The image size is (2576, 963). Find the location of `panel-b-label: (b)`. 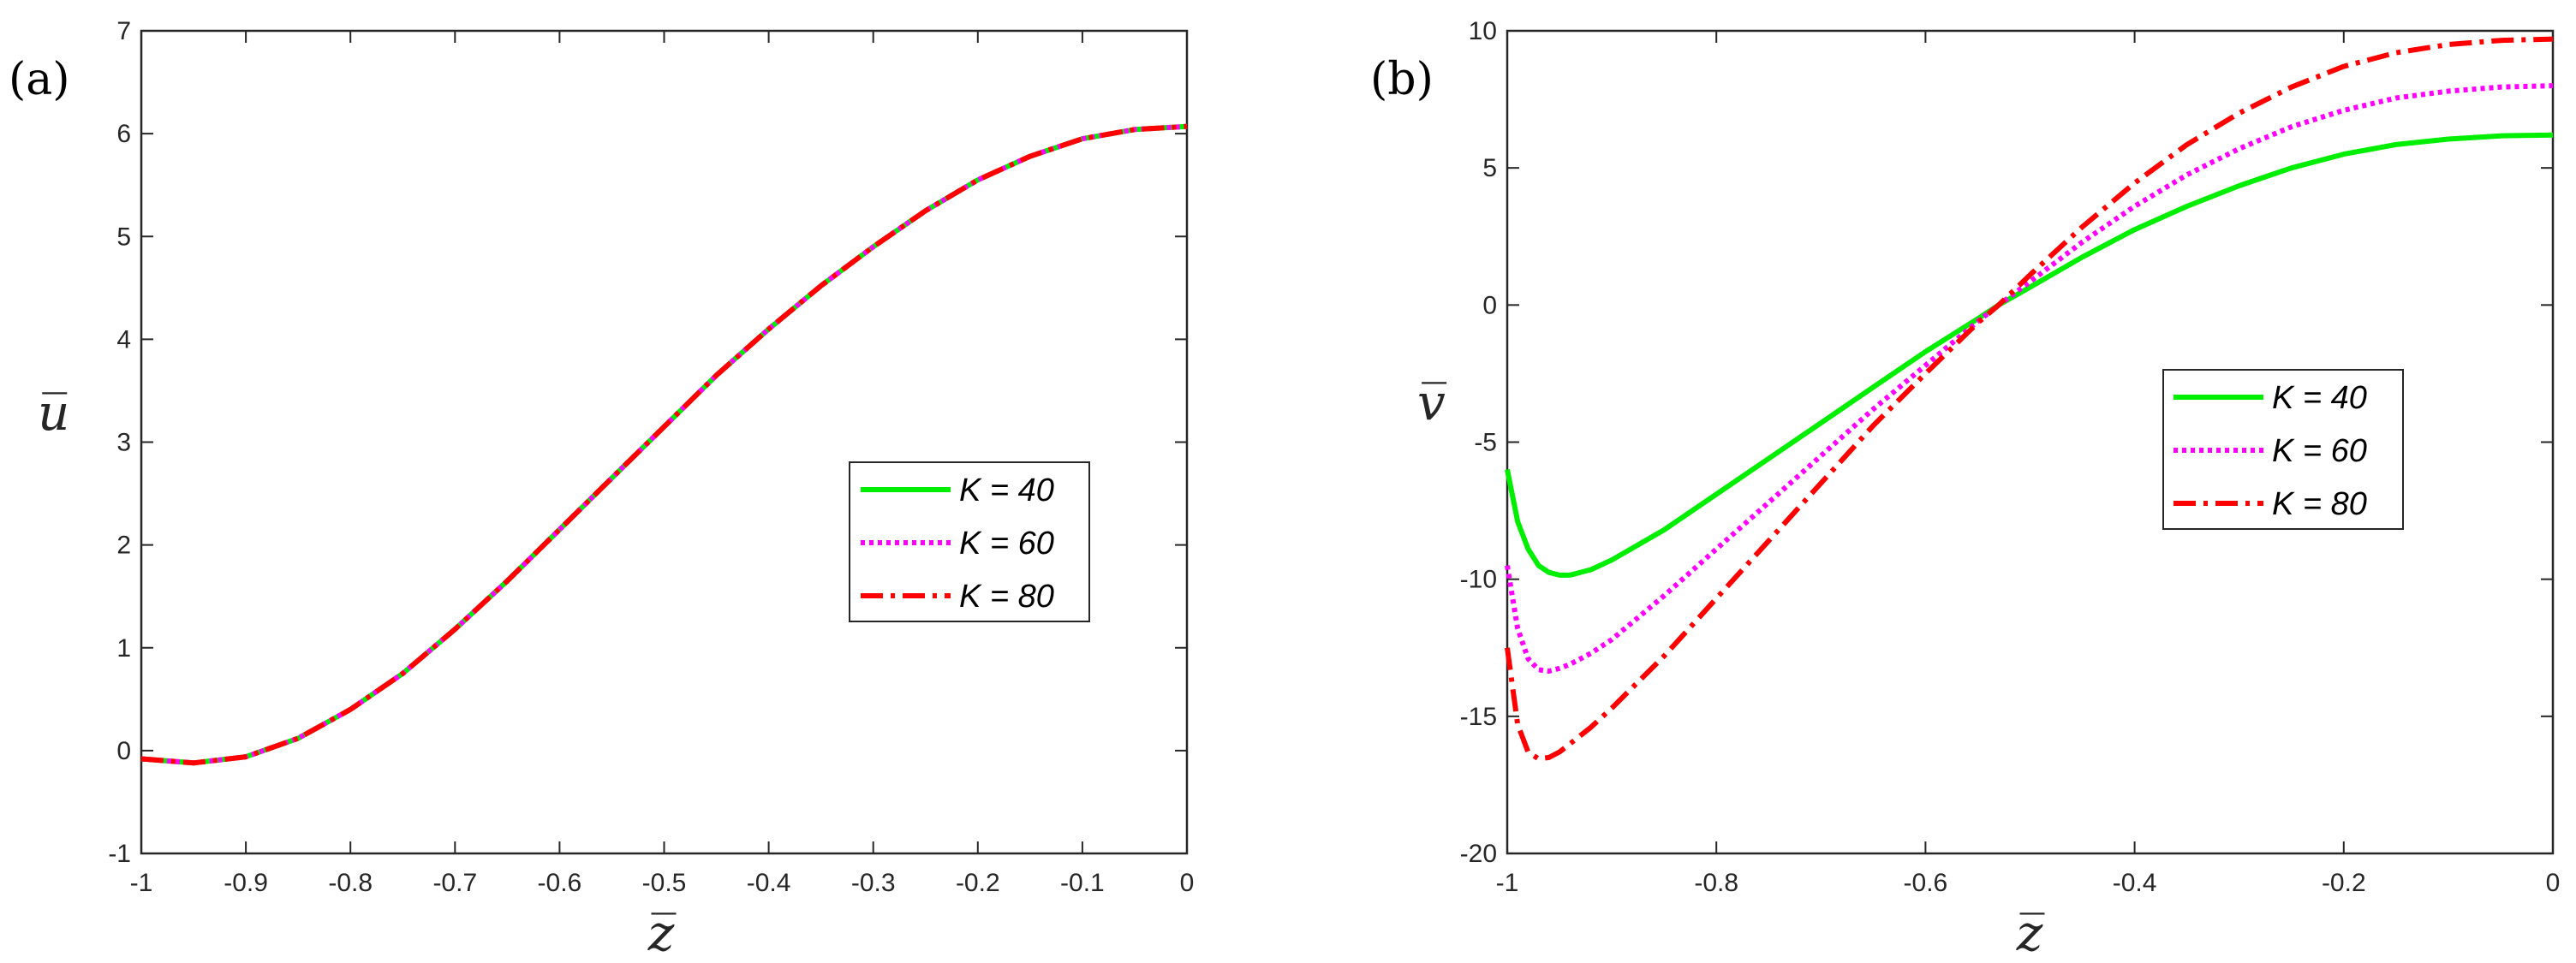

panel-b-label: (b) is located at coordinates (1402, 79).